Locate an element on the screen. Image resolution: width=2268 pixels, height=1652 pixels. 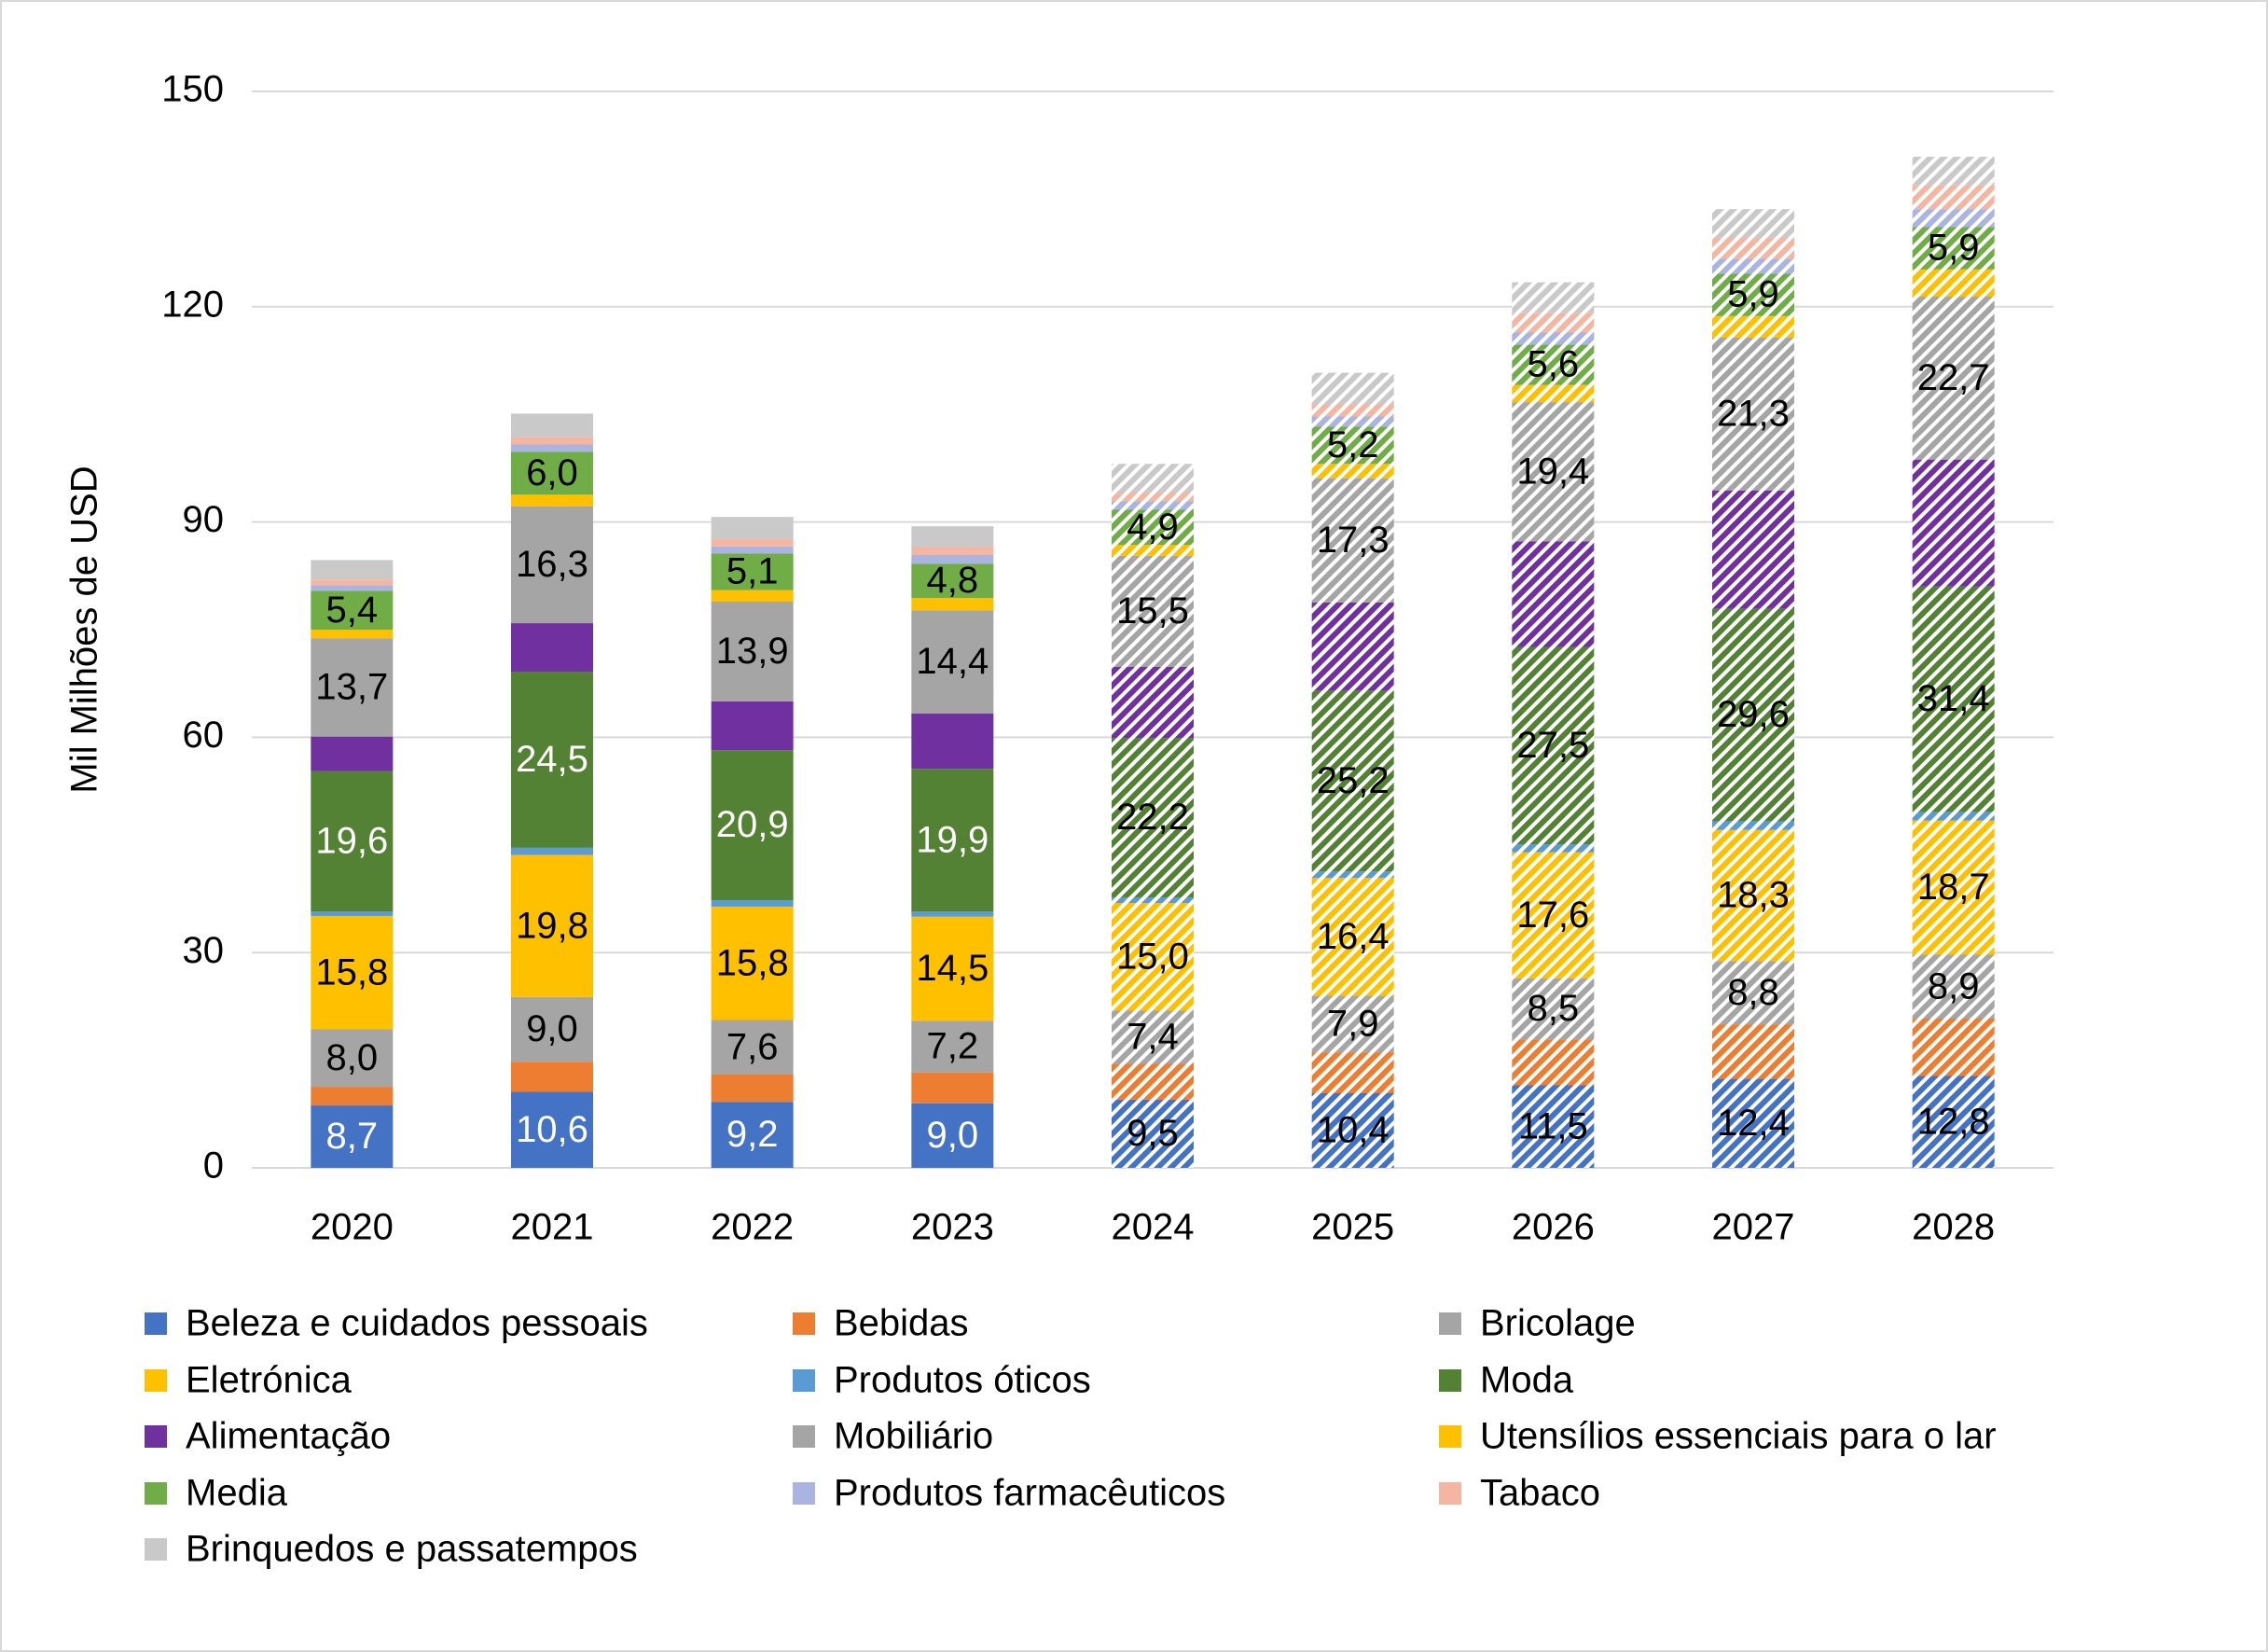
data-label: 14,4 is located at coordinates (952, 662).